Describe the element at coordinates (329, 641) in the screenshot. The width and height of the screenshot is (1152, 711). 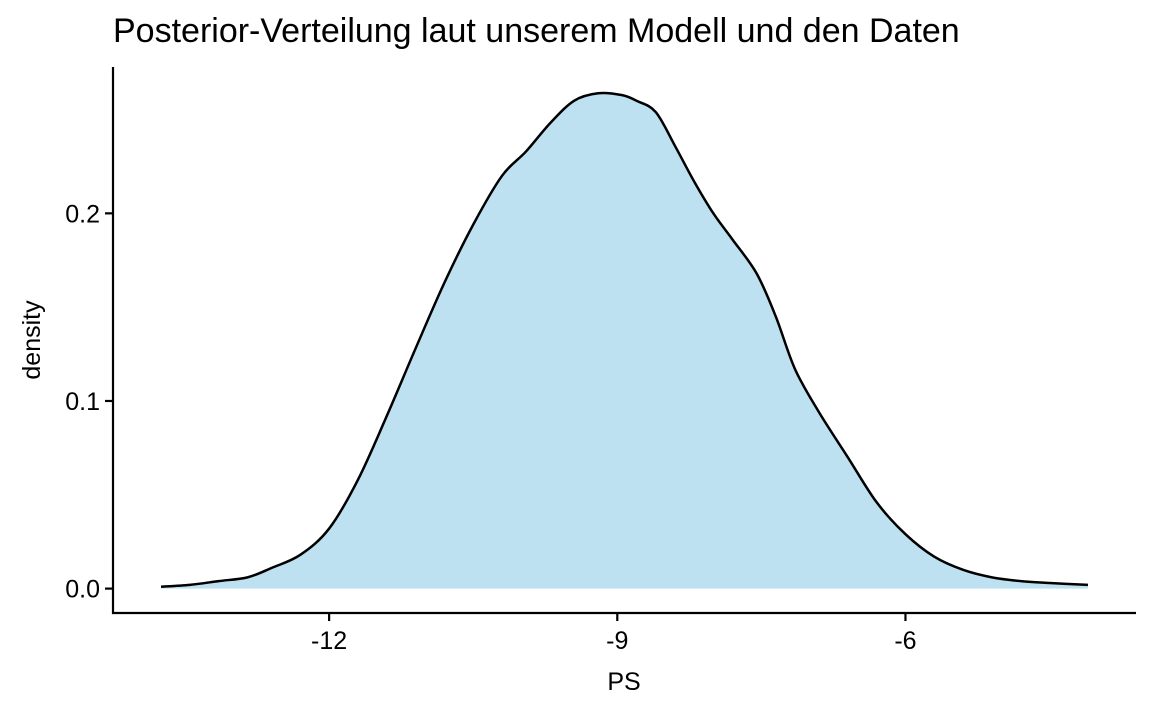
I see `x-tick-label: -12` at that location.